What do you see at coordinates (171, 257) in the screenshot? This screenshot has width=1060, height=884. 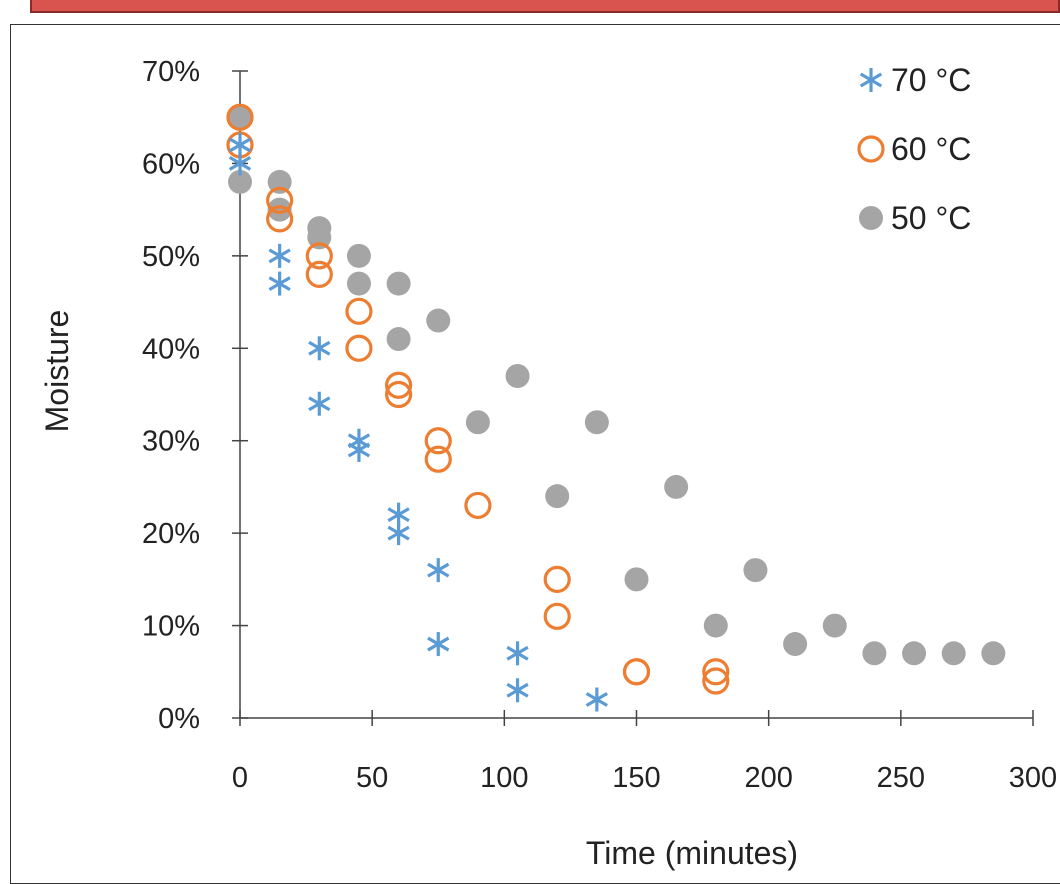 I see `y-tick-label: 50%` at bounding box center [171, 257].